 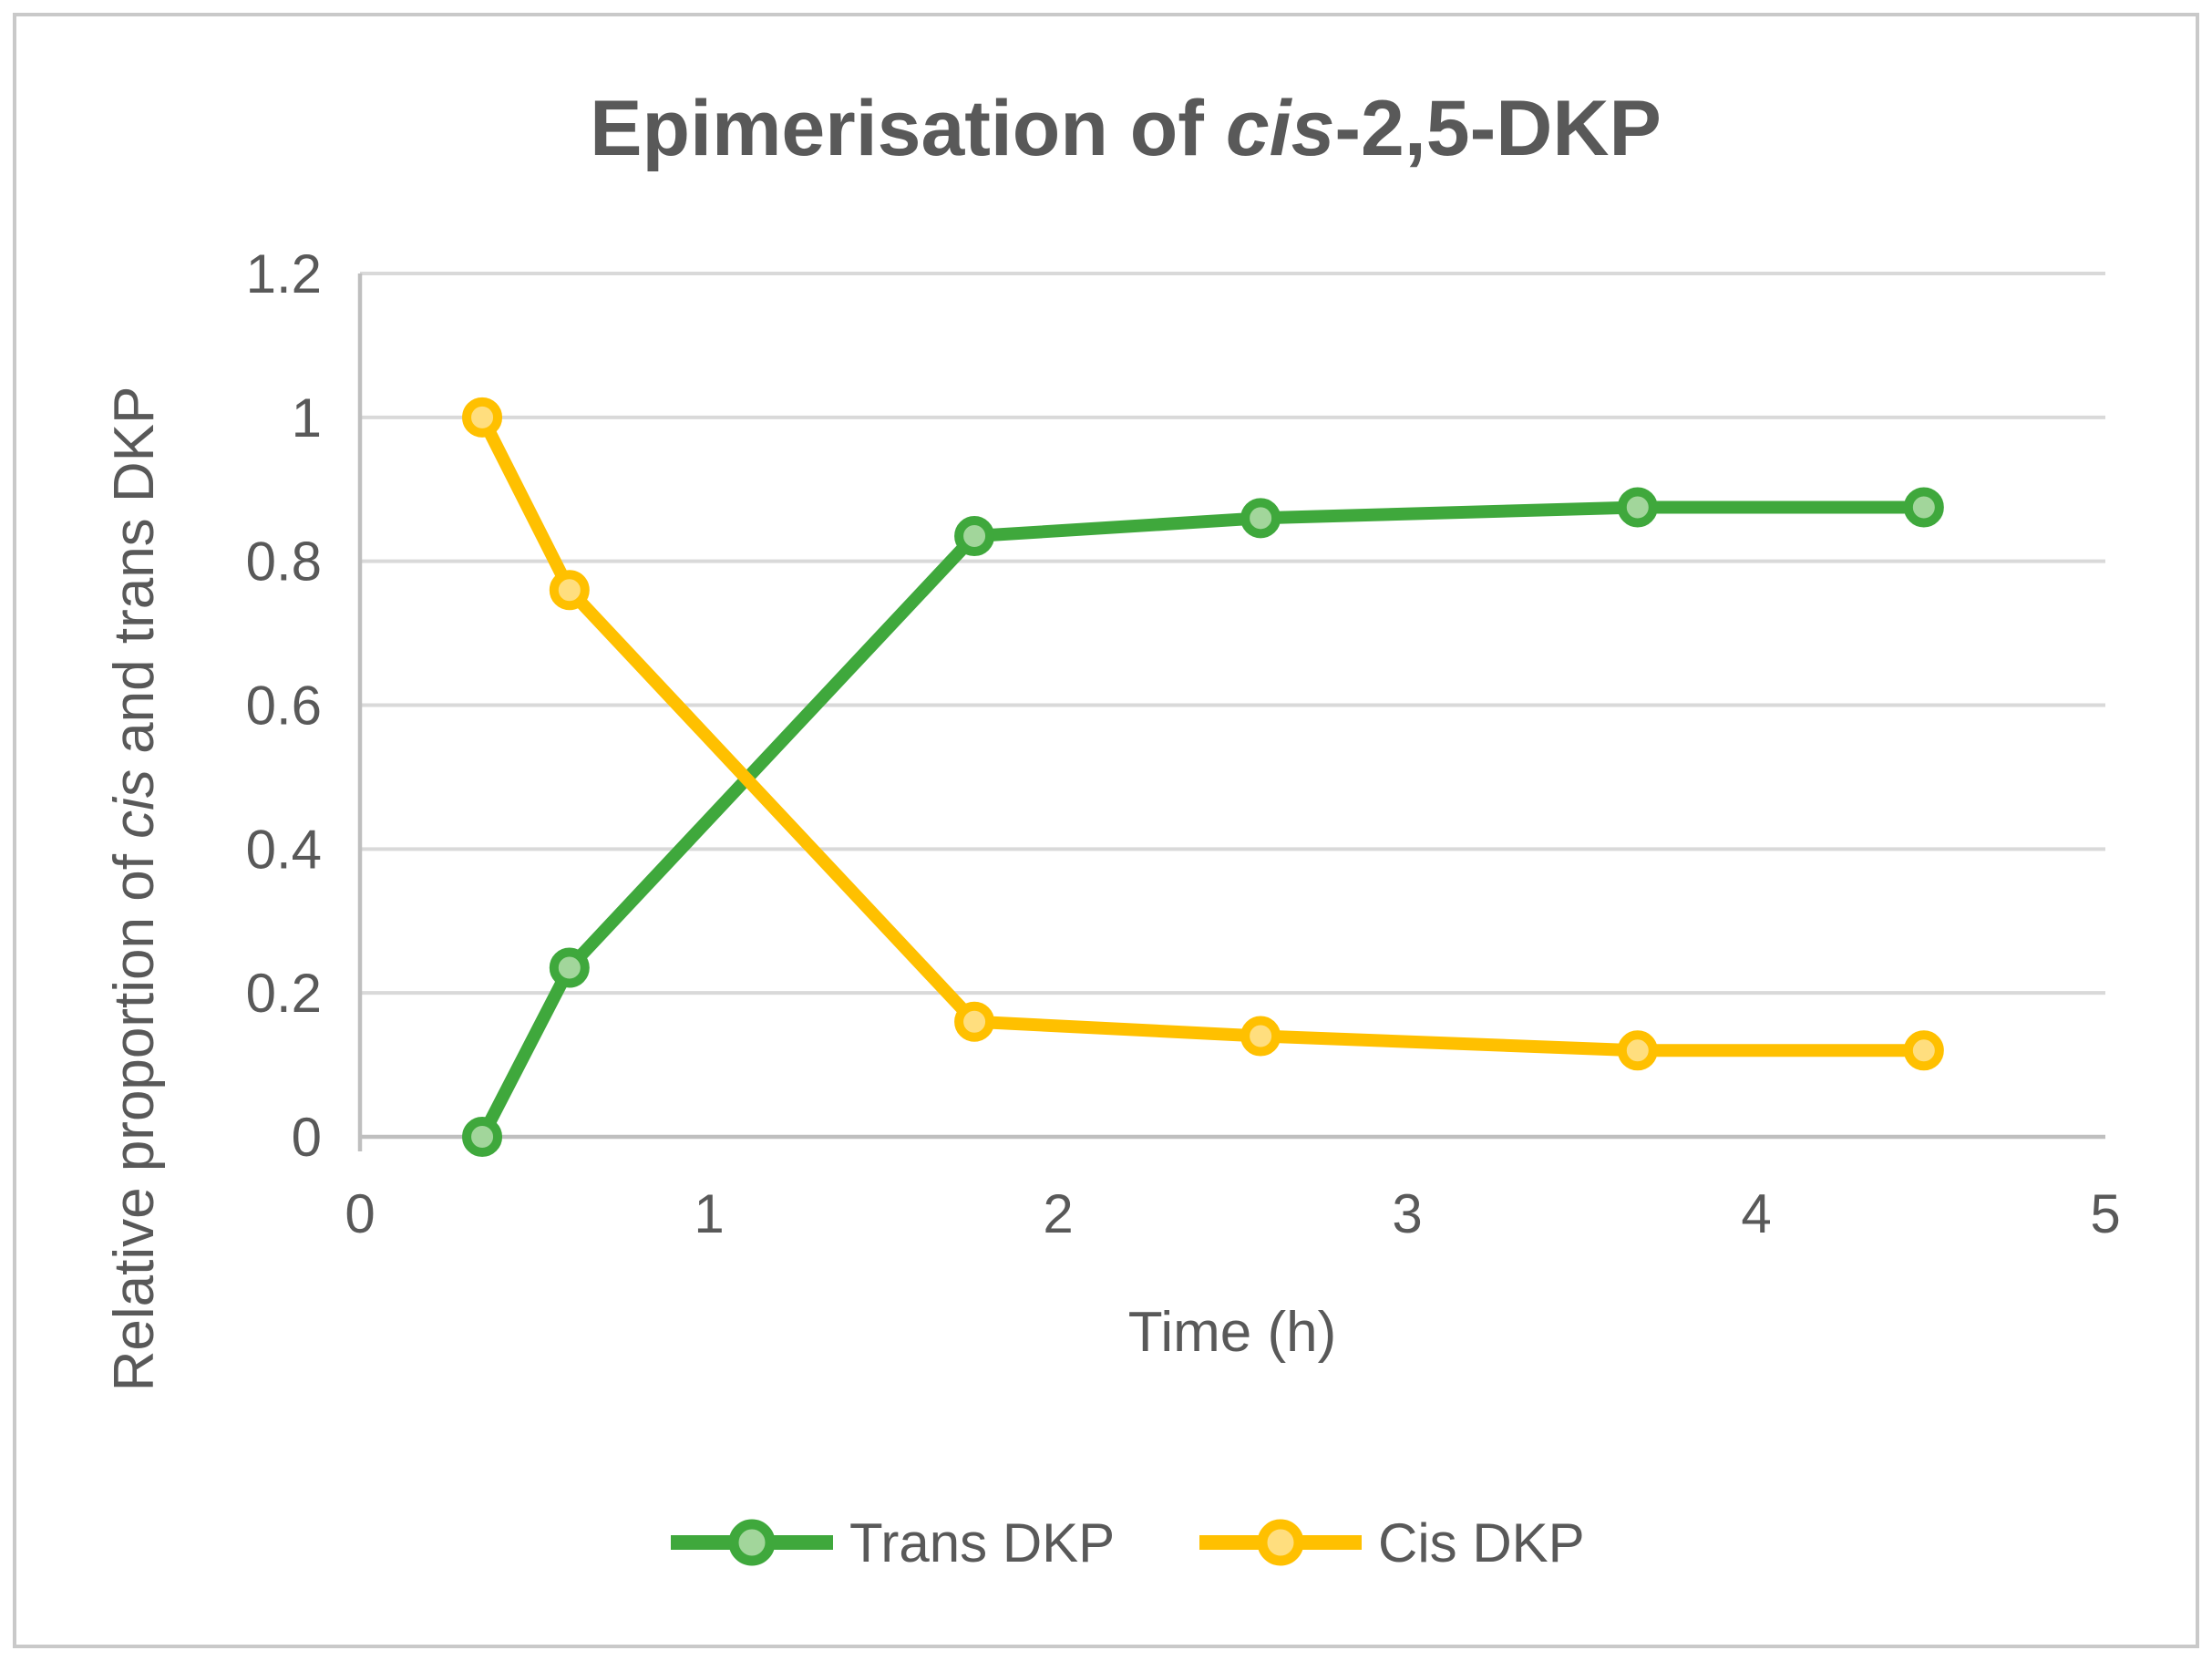 I want to click on x-tick-label: 4, so click(x=1756, y=1213).